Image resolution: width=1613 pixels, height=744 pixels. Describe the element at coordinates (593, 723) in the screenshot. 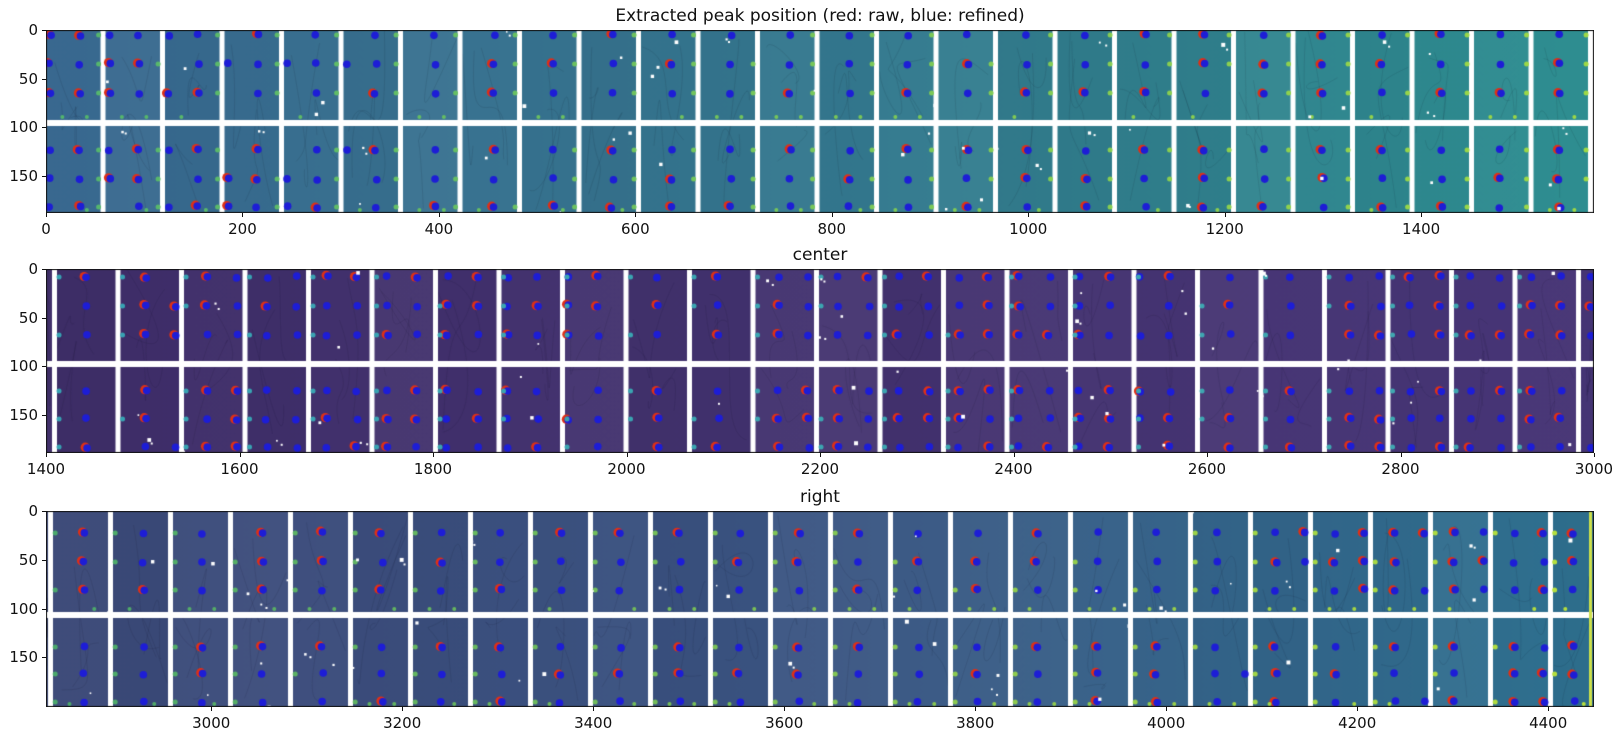

I see `x-tick-label: 3400` at that location.